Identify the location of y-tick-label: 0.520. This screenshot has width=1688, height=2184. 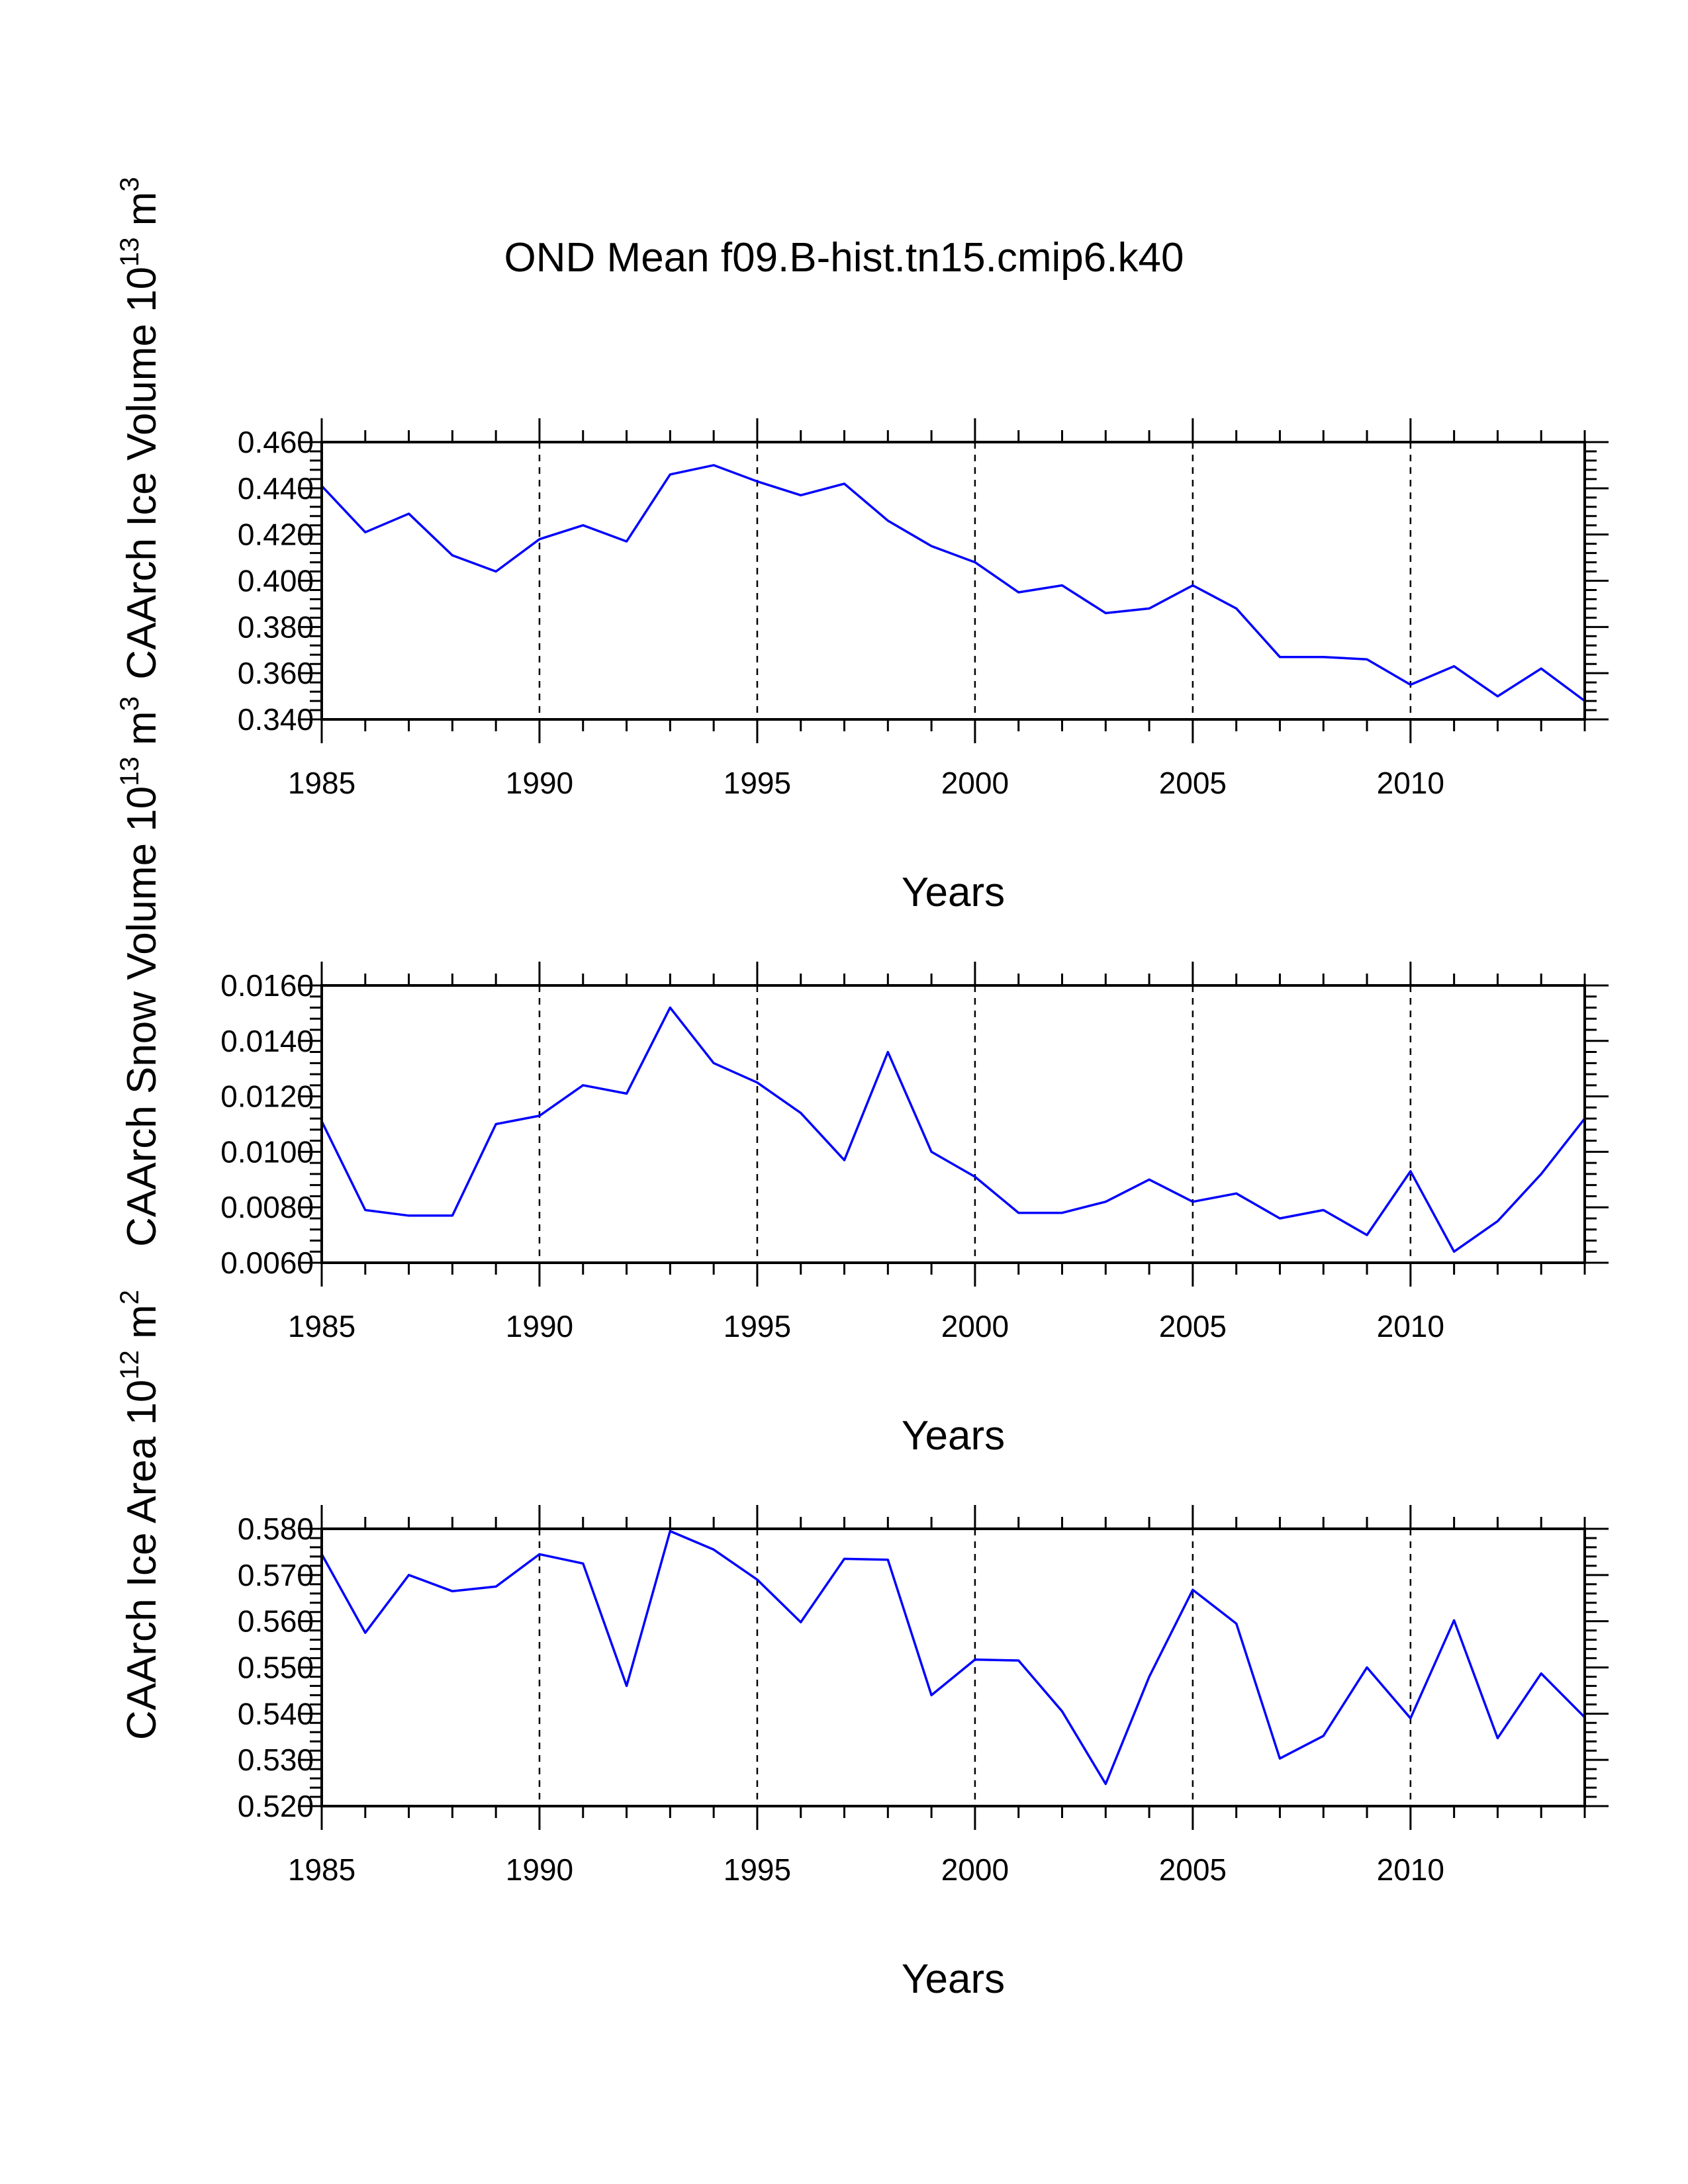
(276, 1806).